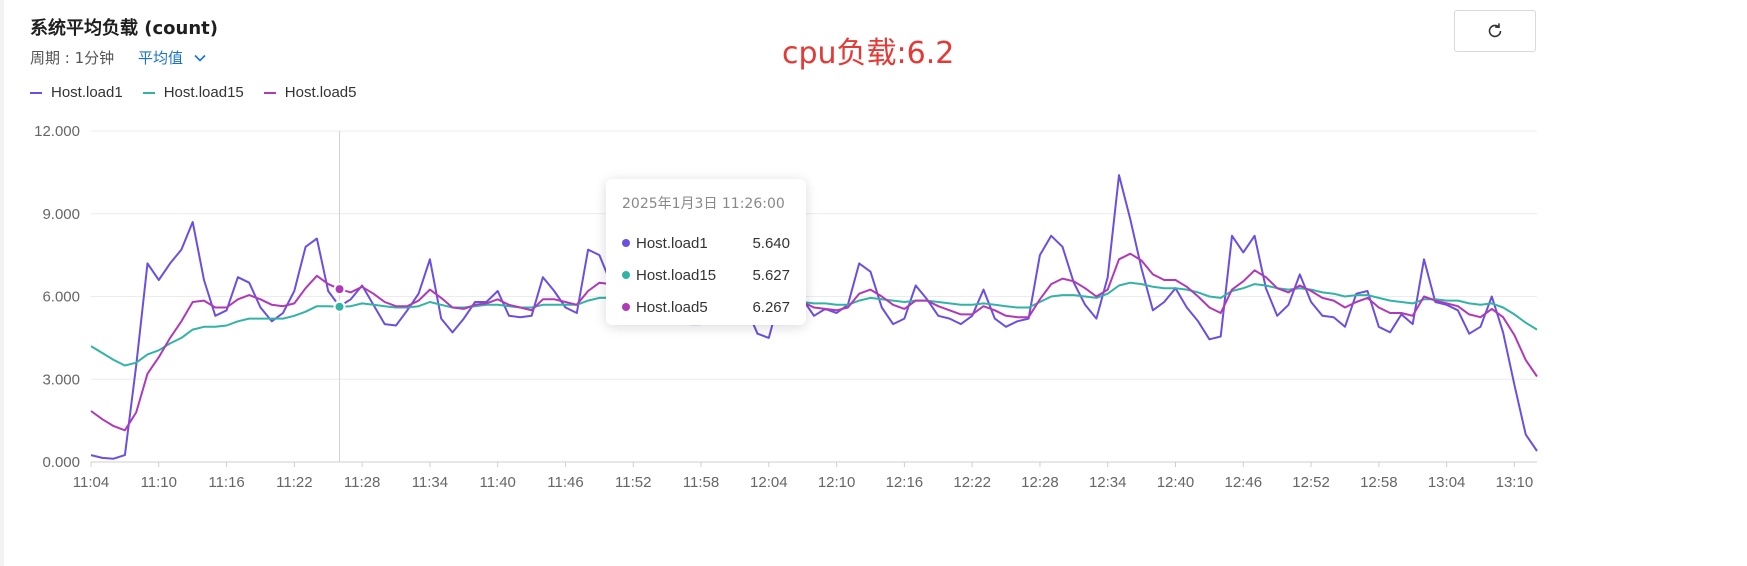 The height and width of the screenshot is (566, 1747). What do you see at coordinates (61, 214) in the screenshot?
I see `y-tick-label: 9.000` at bounding box center [61, 214].